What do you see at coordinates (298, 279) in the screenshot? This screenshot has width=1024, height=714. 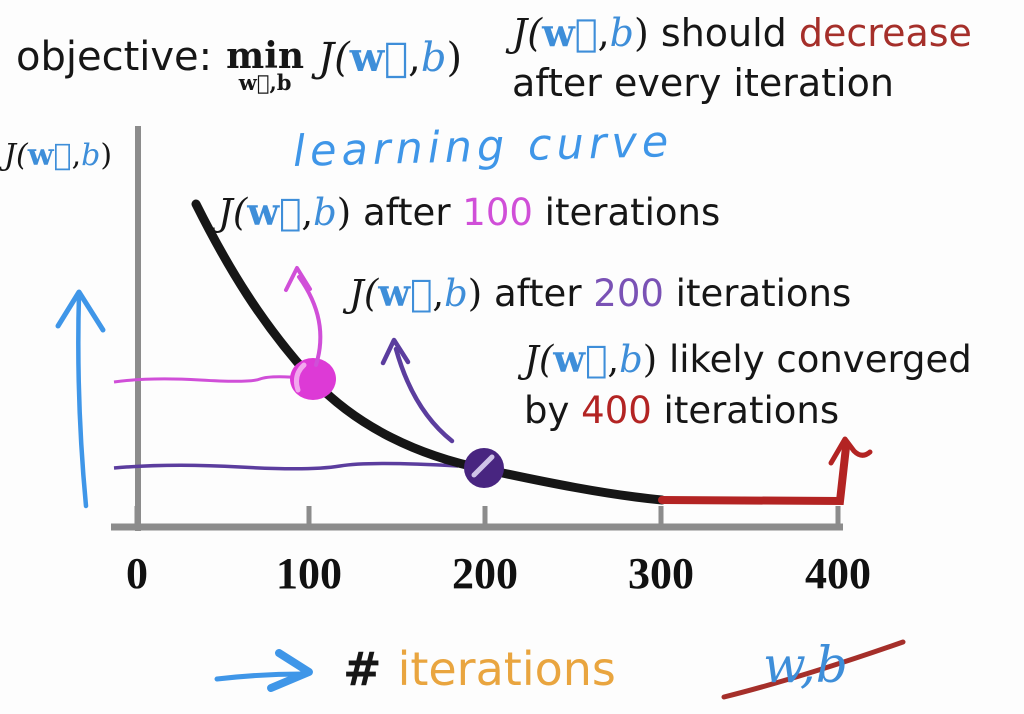 I see `arrow-100-head-icon` at bounding box center [298, 279].